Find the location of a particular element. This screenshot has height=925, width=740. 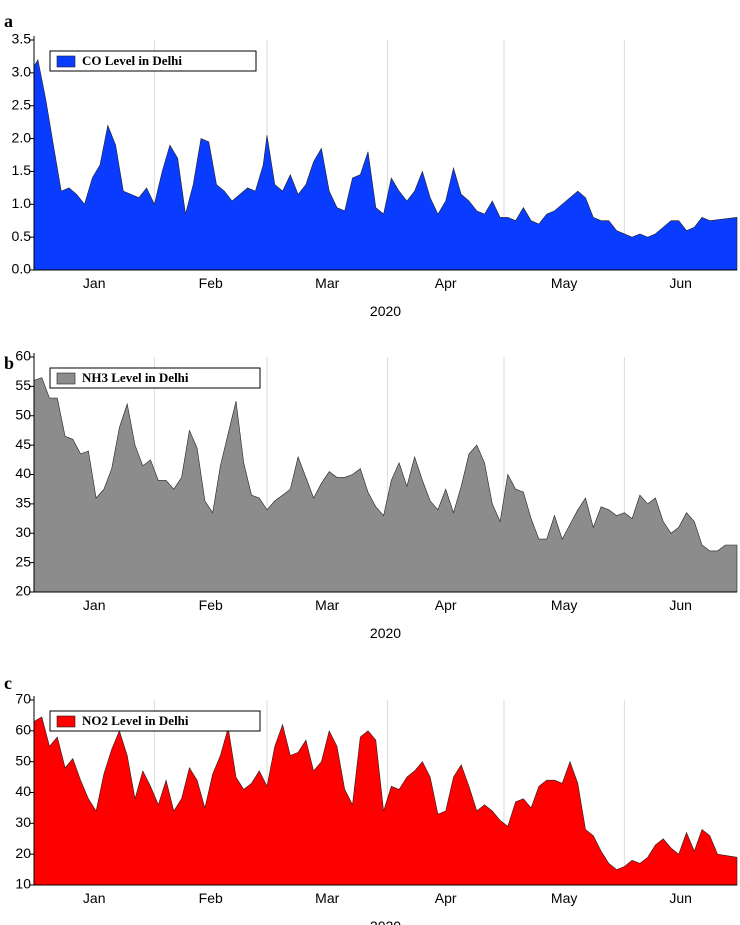

legend: CO Level in Delhi is located at coordinates (153, 61).